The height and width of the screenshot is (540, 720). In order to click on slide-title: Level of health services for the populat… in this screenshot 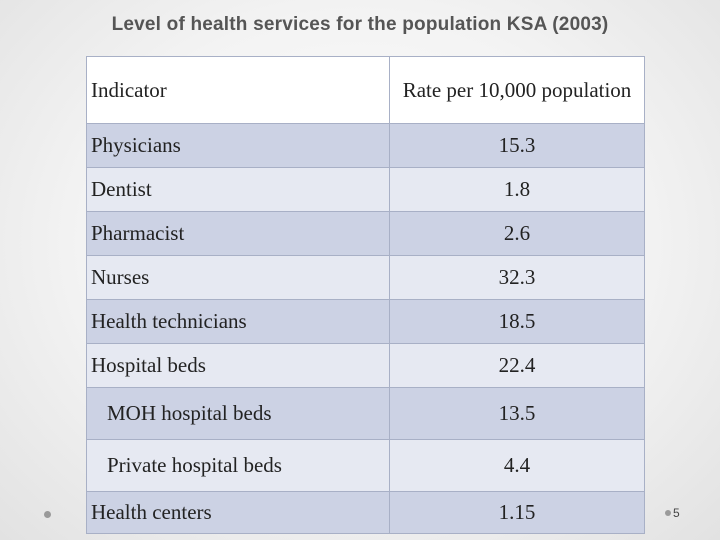, I will do `click(360, 24)`.